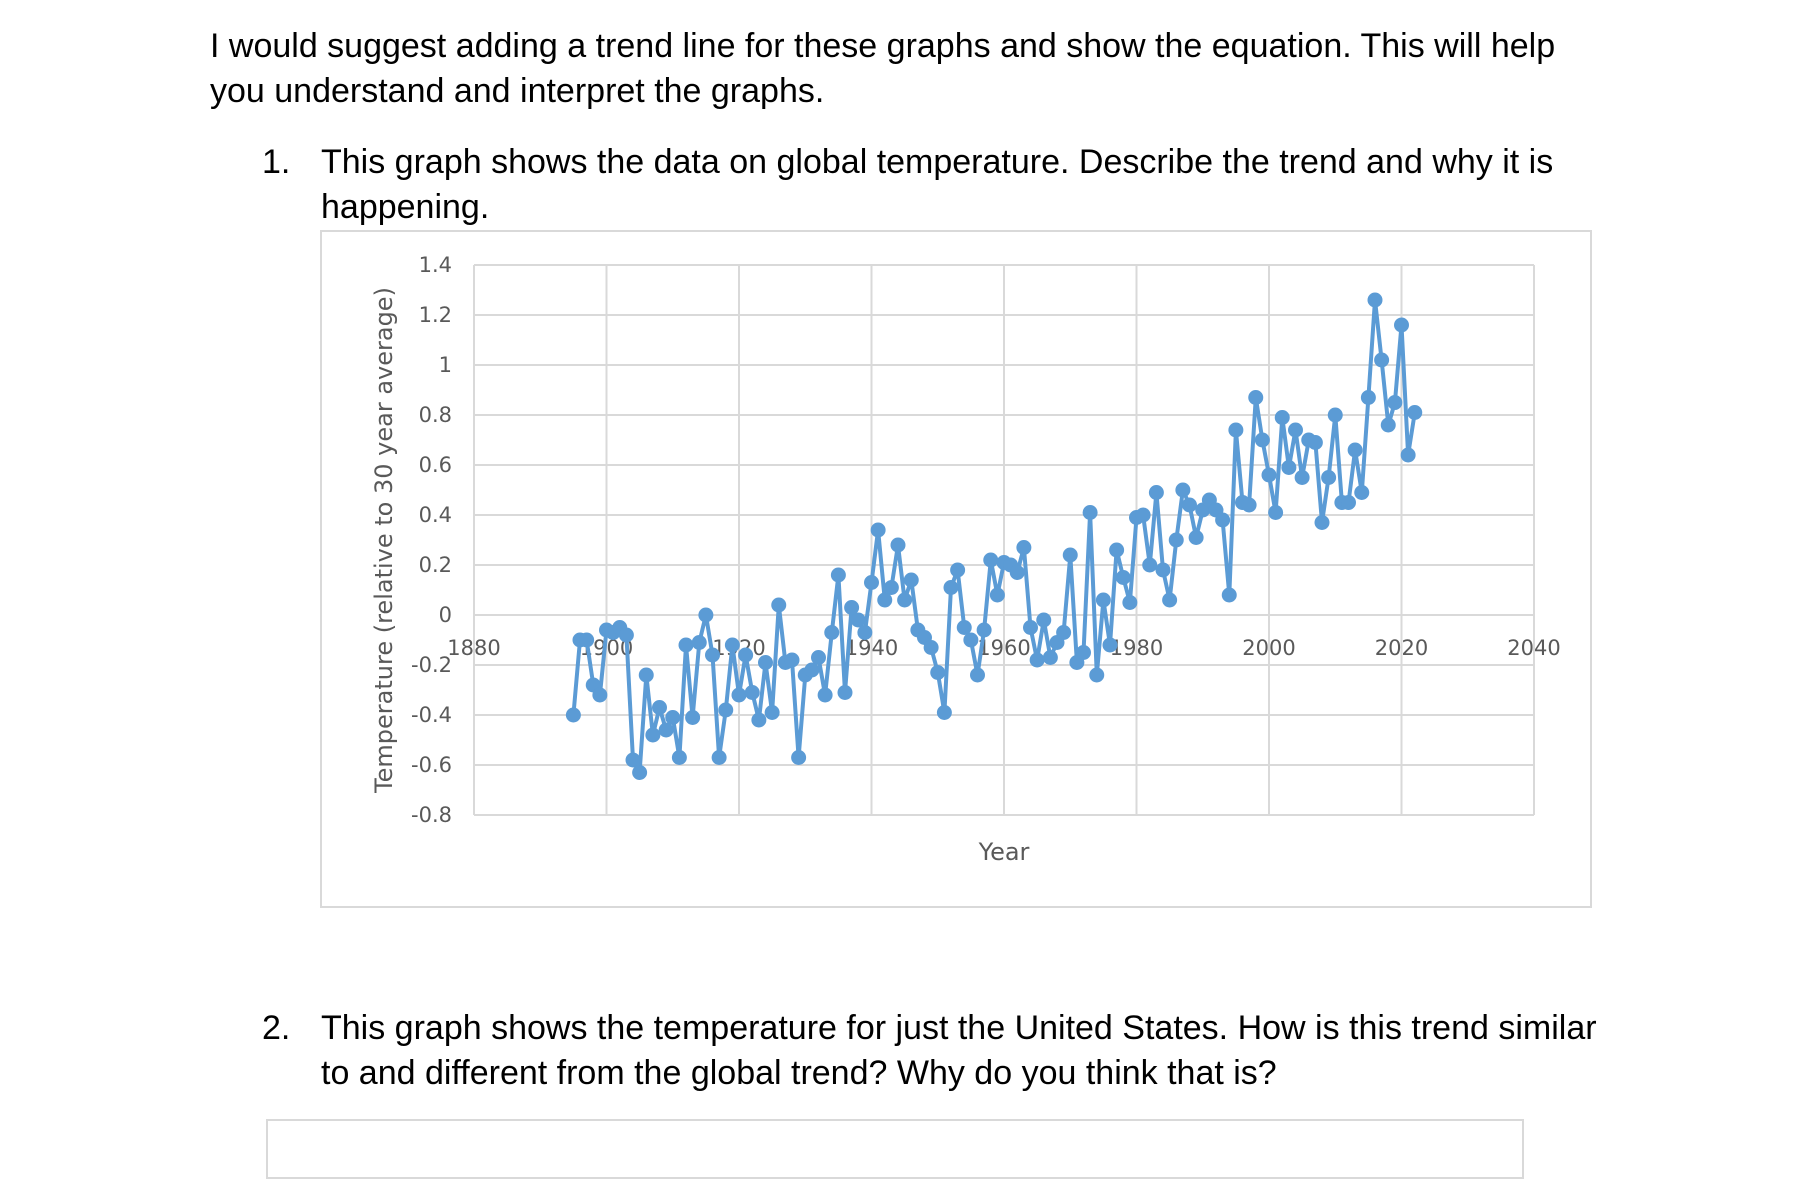  Describe the element at coordinates (473, 648) in the screenshot. I see `x-tick-label: 1880` at that location.